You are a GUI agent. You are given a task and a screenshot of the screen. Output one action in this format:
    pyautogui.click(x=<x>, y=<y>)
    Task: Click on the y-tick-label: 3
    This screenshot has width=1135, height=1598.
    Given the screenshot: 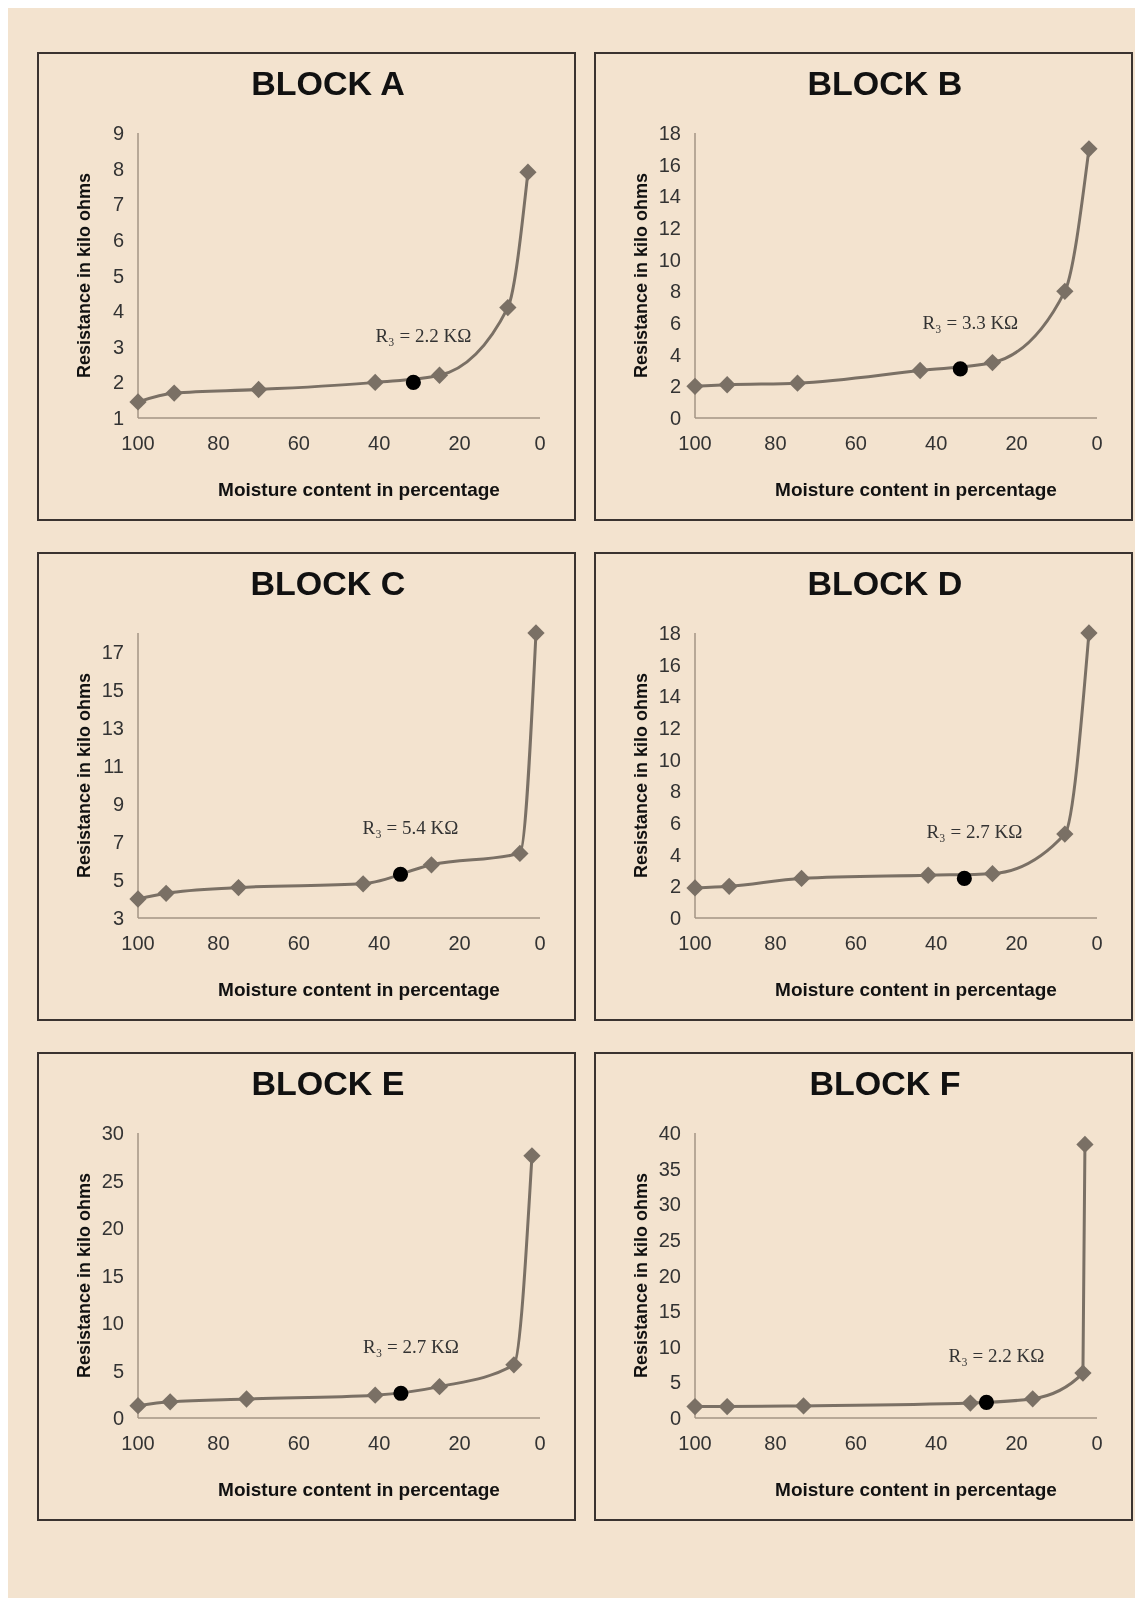 What is the action you would take?
    pyautogui.click(x=118, y=918)
    